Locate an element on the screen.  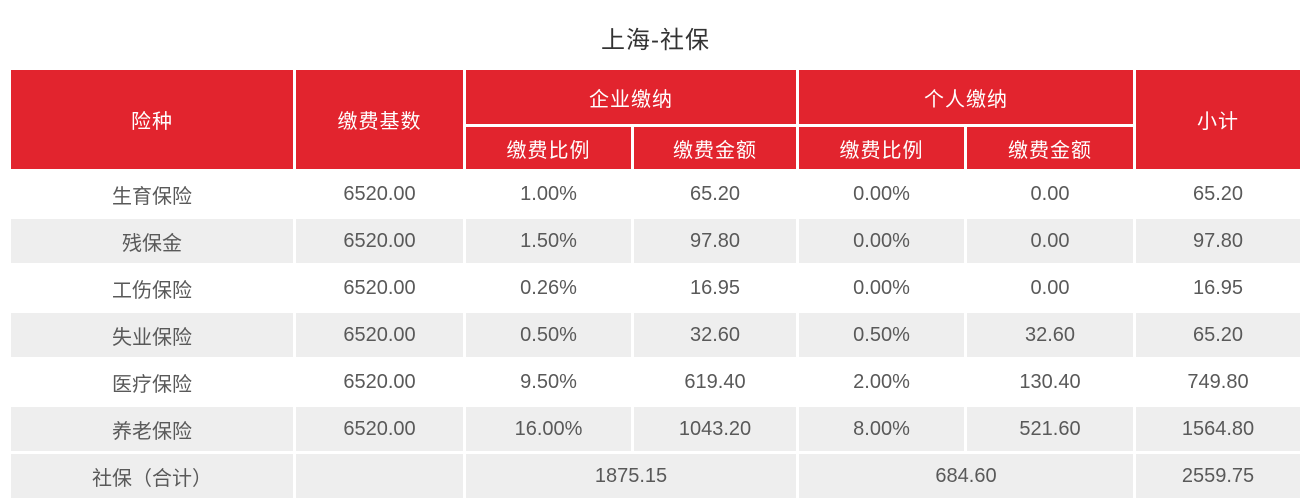
cell-company-amount: 16.95 is located at coordinates (715, 288).